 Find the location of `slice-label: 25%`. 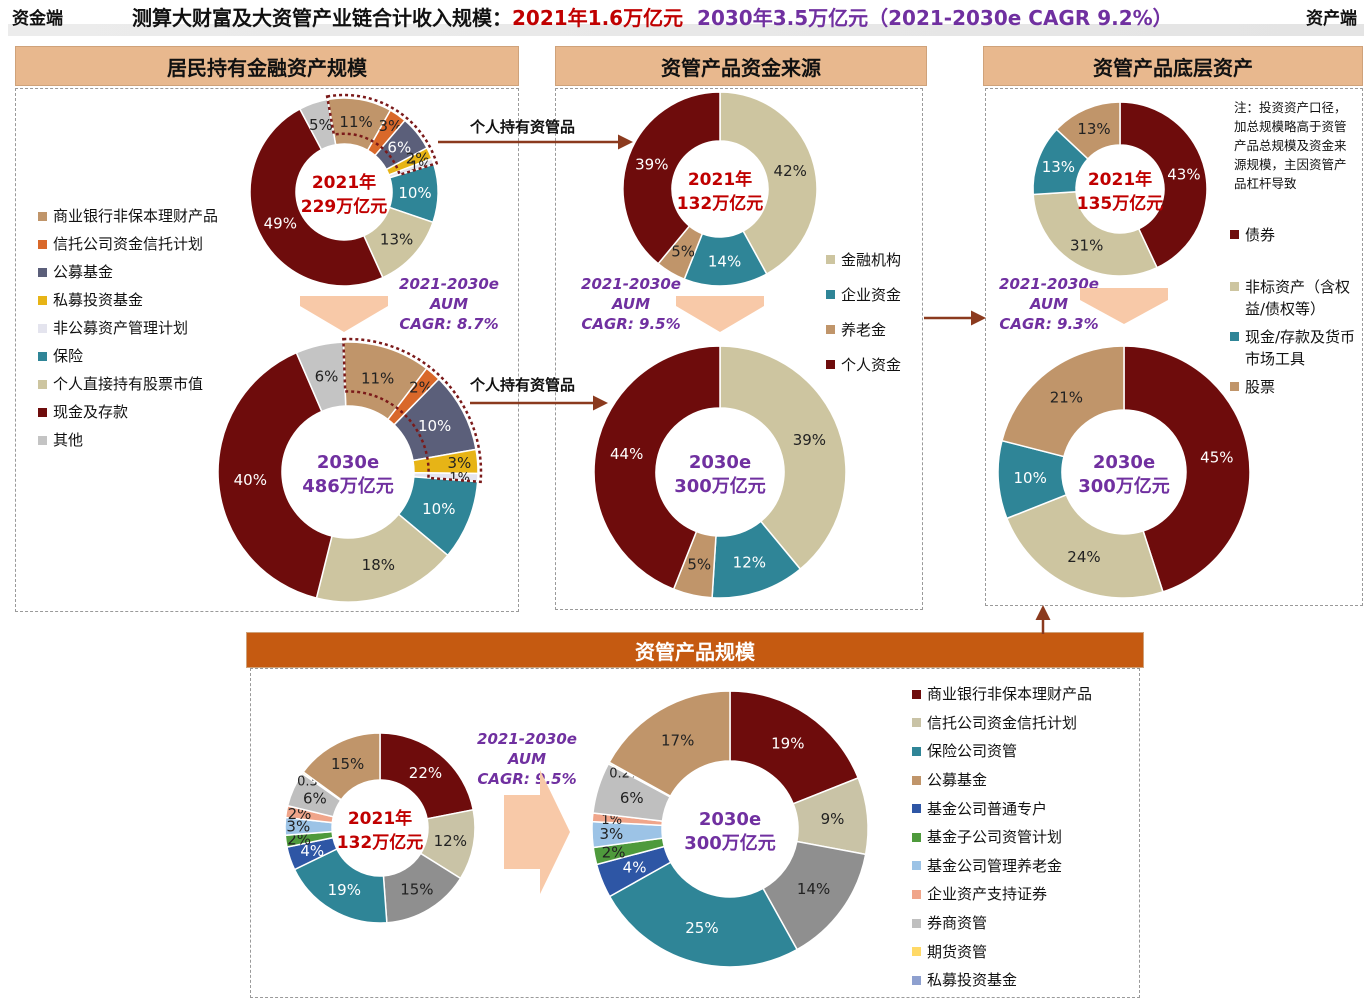

slice-label: 25% is located at coordinates (701, 928).